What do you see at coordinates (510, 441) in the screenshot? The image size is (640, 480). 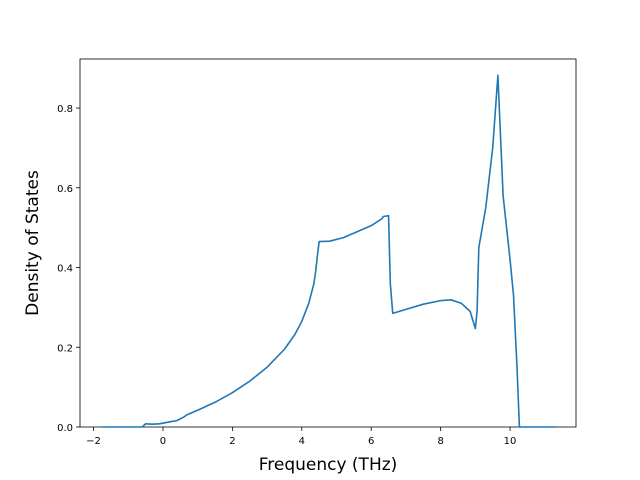 I see `x-tick-label: 10` at bounding box center [510, 441].